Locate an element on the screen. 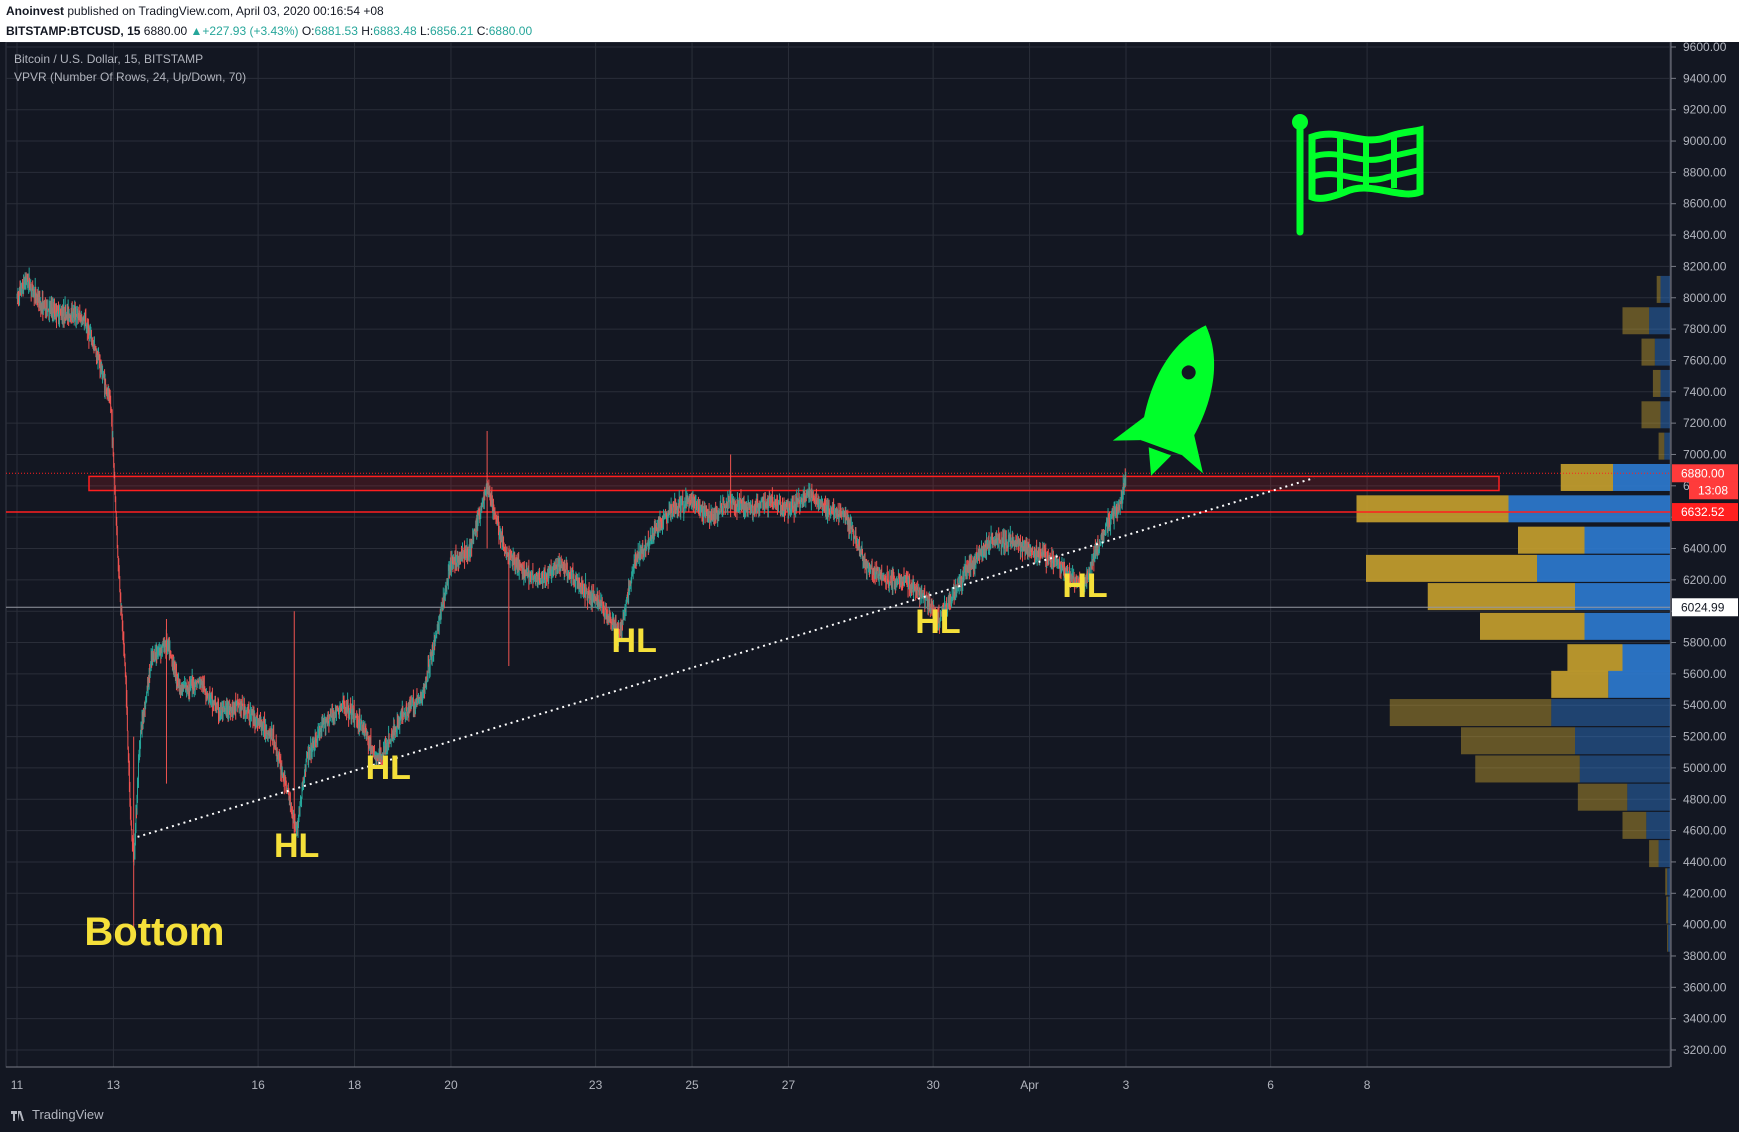 Image resolution: width=1739 pixels, height=1132 pixels. price-change: +227.93 (+3.43%) is located at coordinates (250, 31).